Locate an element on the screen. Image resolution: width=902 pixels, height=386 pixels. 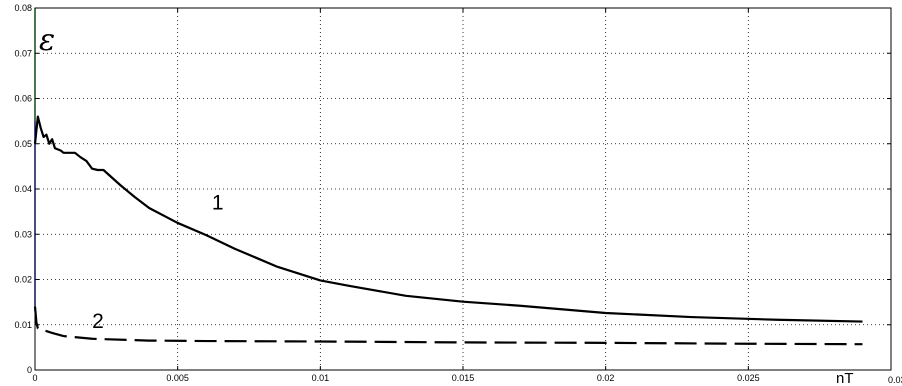
y-axis-label: ε is located at coordinates (47, 40).